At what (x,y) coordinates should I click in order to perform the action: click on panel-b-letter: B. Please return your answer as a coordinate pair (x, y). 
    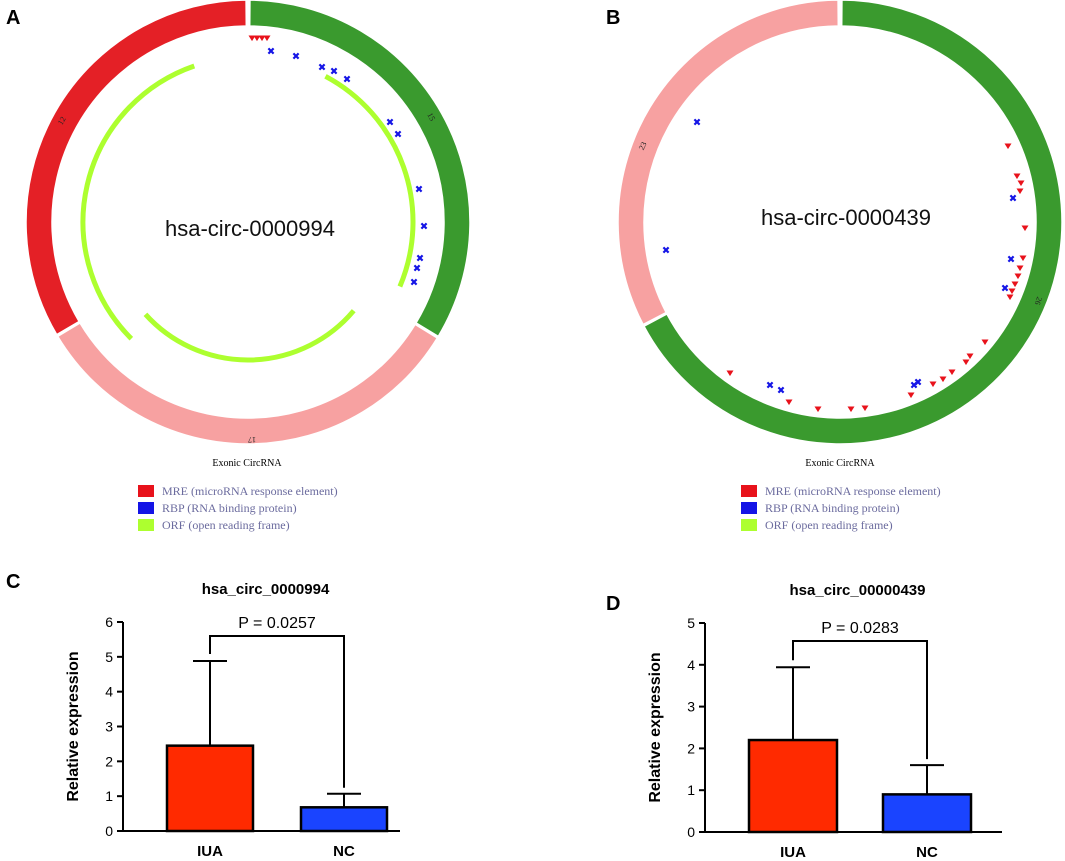
    Looking at the image, I should click on (613, 18).